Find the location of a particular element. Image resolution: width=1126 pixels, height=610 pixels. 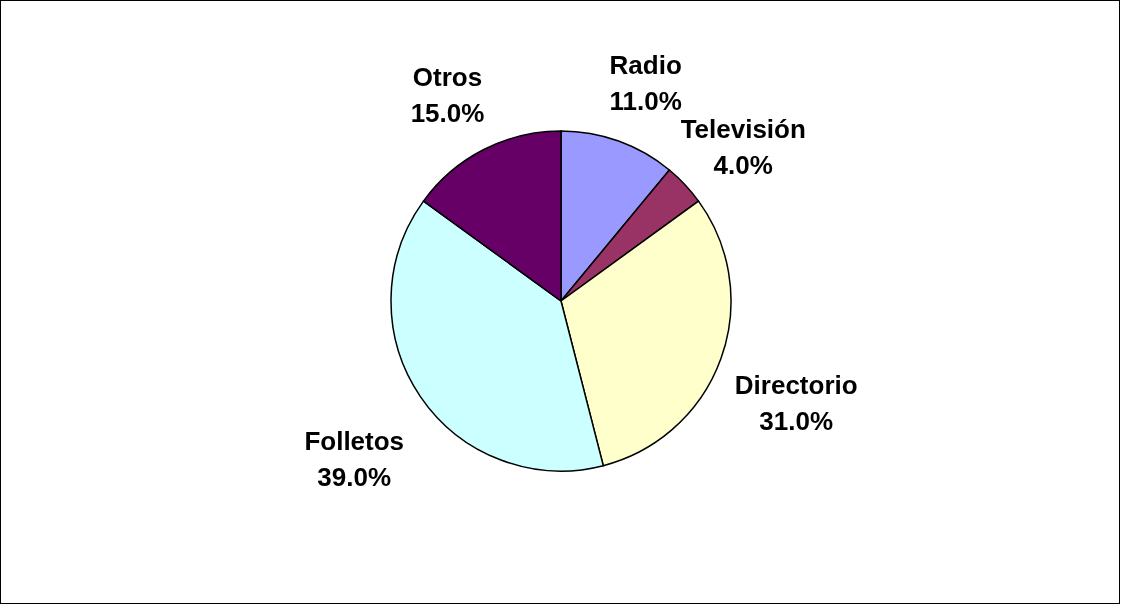

data-label: 4.0% is located at coordinates (743, 164).